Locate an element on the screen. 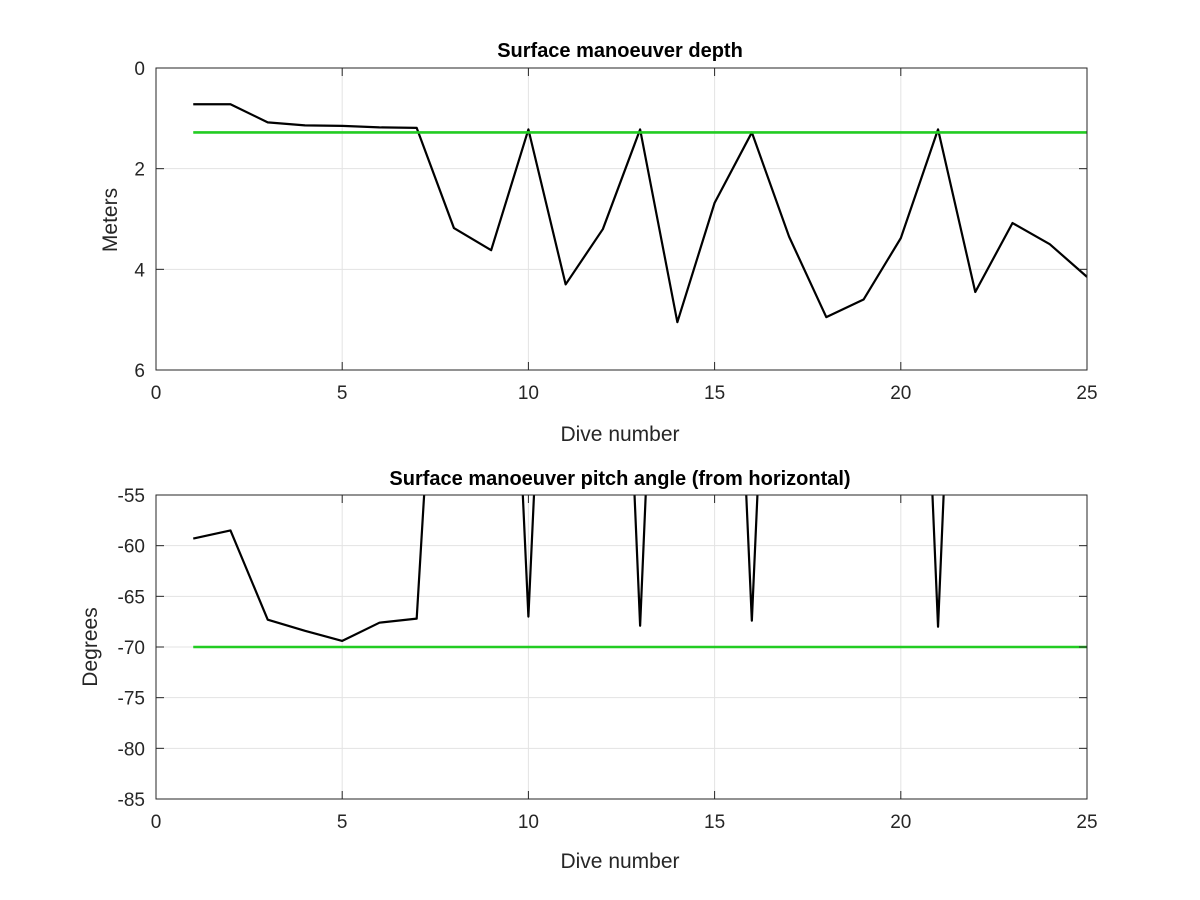 Image resolution: width=1200 pixels, height=900 pixels. depth-chart-title: Surface manoeuver depth is located at coordinates (620, 51).